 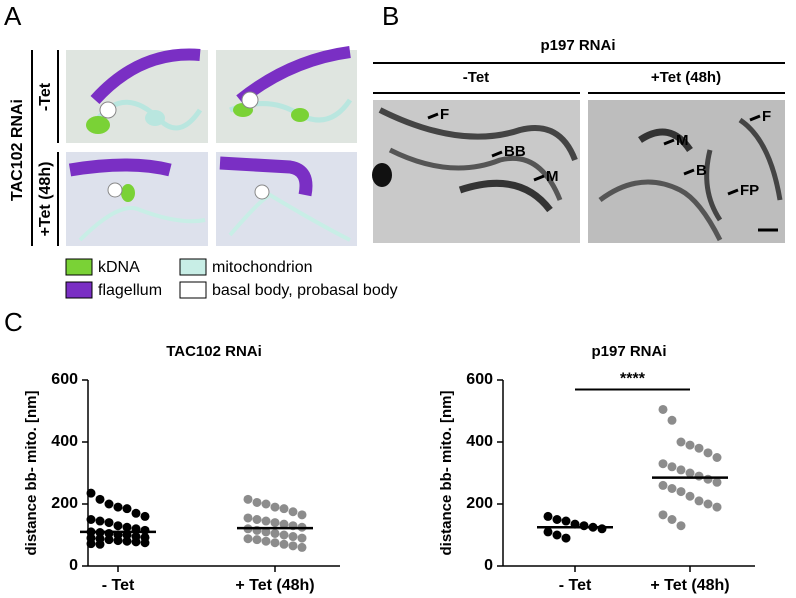 What do you see at coordinates (13, 16) in the screenshot?
I see `panel-label: A` at bounding box center [13, 16].